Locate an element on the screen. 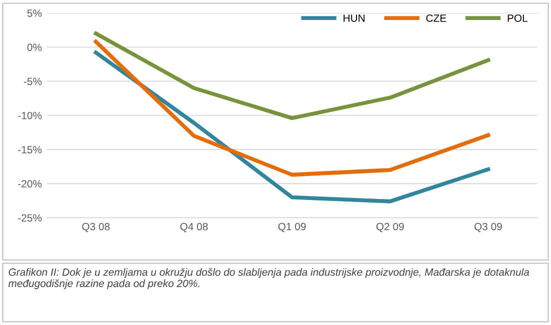 This screenshot has height=325, width=551. y-tick-label: -5% is located at coordinates (33, 82).